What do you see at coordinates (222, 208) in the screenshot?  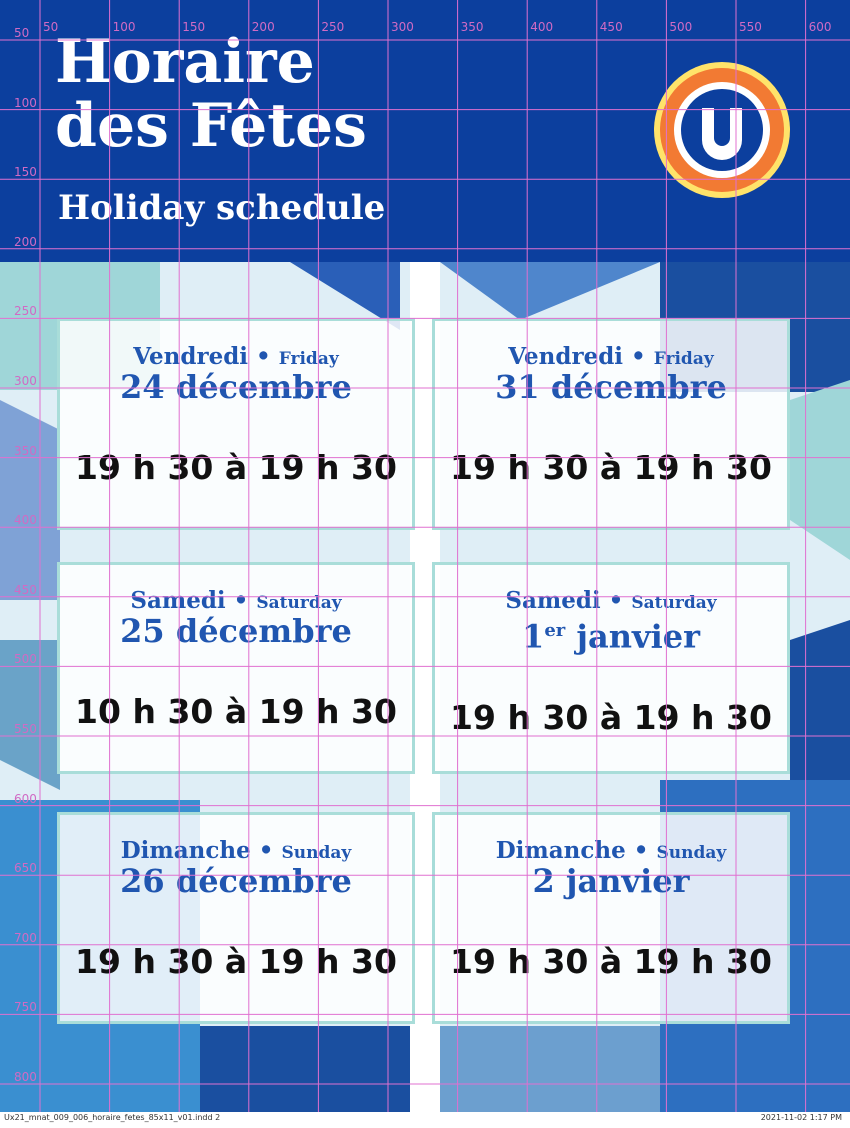 I see `subtitle: Holiday schedule` at bounding box center [222, 208].